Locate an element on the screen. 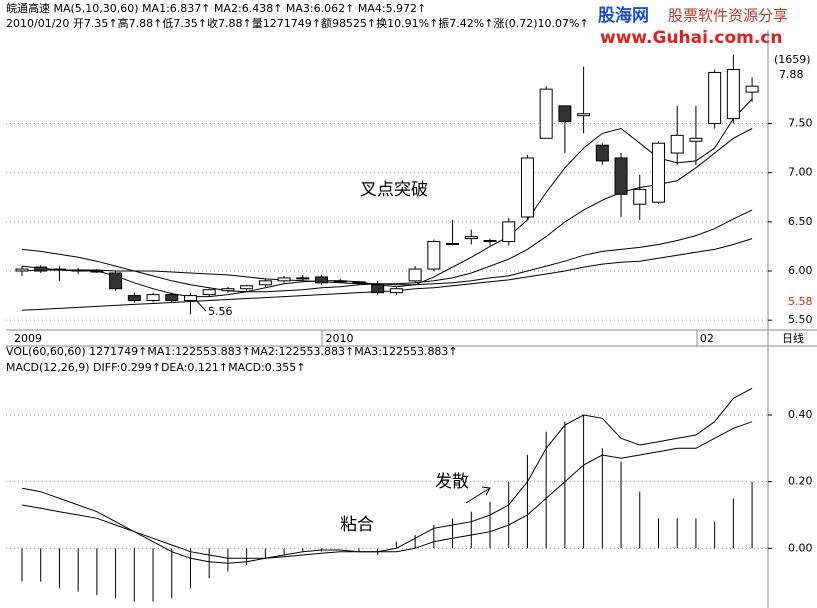 The height and width of the screenshot is (608, 817). price-label: 5.58 is located at coordinates (800, 301).